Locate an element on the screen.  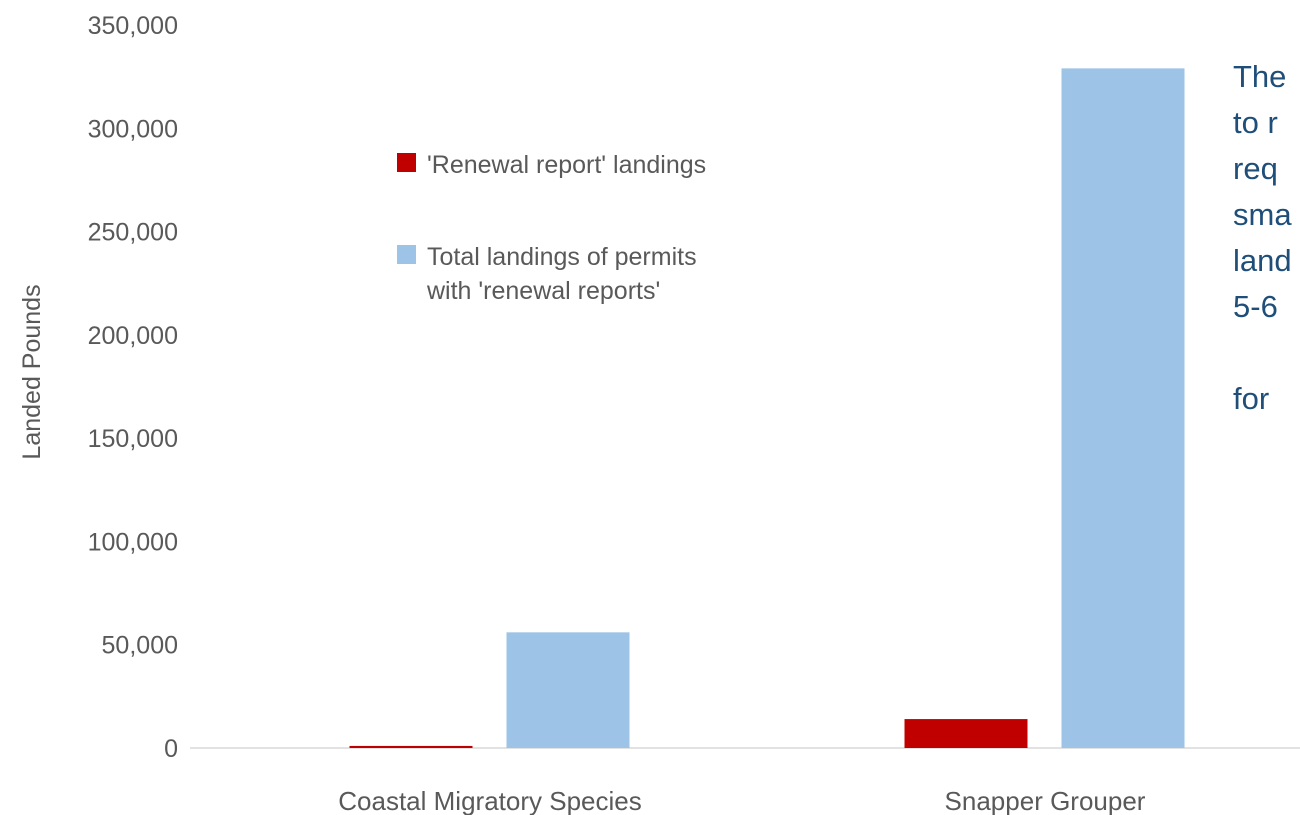
y-axis-title: Landed Pounds is located at coordinates (32, 371).